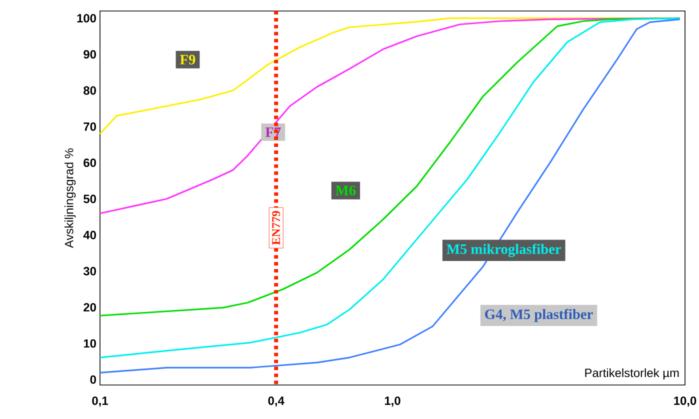 The width and height of the screenshot is (699, 419). What do you see at coordinates (90, 126) in the screenshot?
I see `y-tick-label: 70` at bounding box center [90, 126].